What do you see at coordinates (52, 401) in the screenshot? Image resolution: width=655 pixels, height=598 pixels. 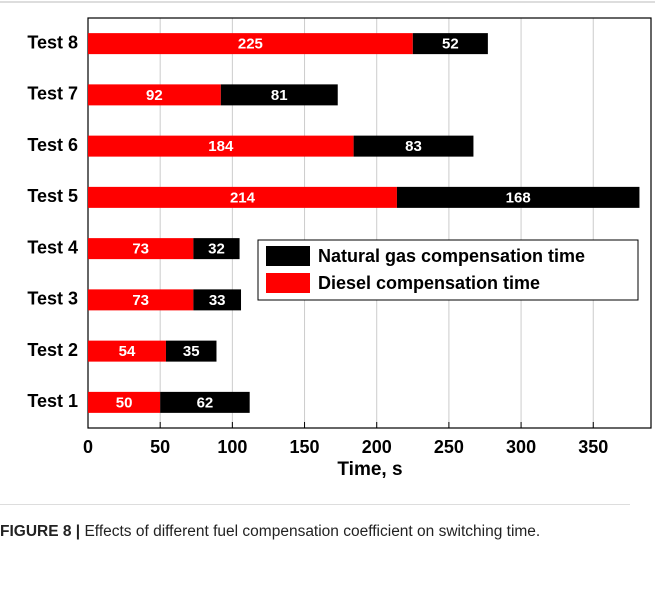 I see `y-tick-label: Test 1` at bounding box center [52, 401].